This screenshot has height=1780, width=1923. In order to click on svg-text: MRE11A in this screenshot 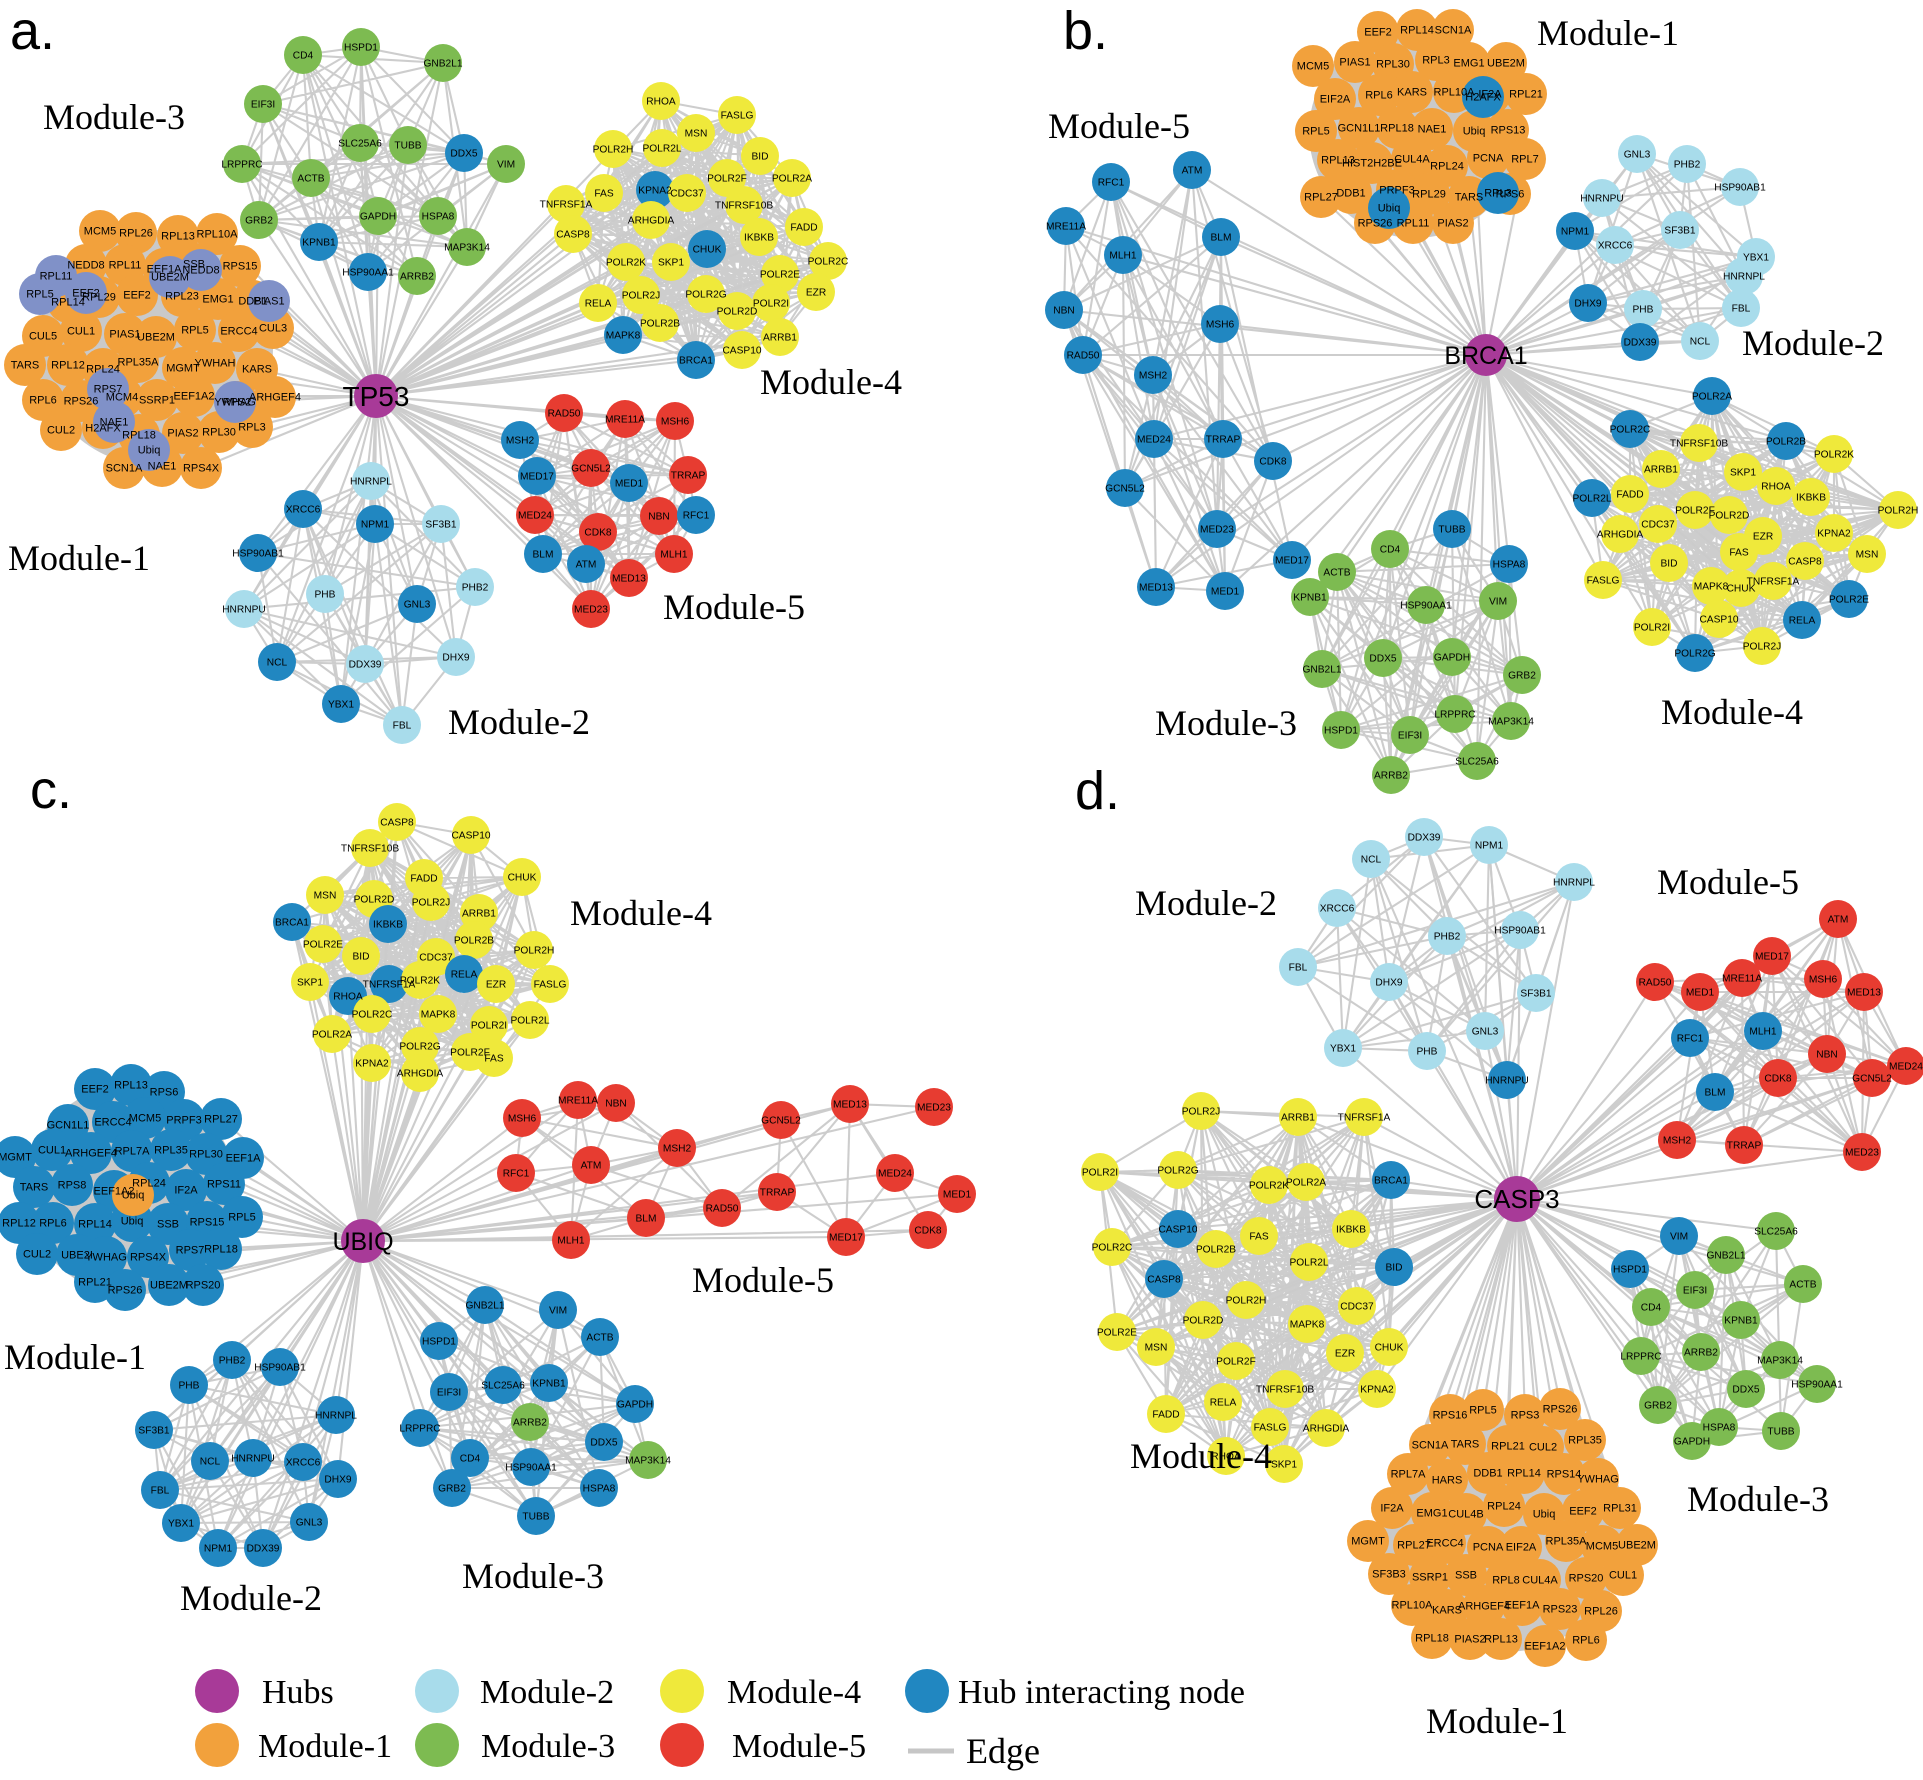, I will do `click(1742, 979)`.